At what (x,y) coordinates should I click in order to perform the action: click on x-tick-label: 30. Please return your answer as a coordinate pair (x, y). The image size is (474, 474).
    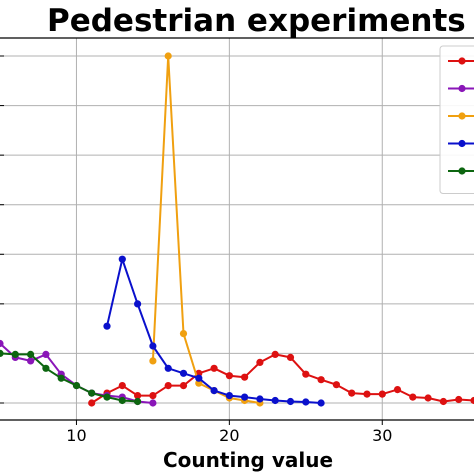
    Looking at the image, I should click on (382, 435).